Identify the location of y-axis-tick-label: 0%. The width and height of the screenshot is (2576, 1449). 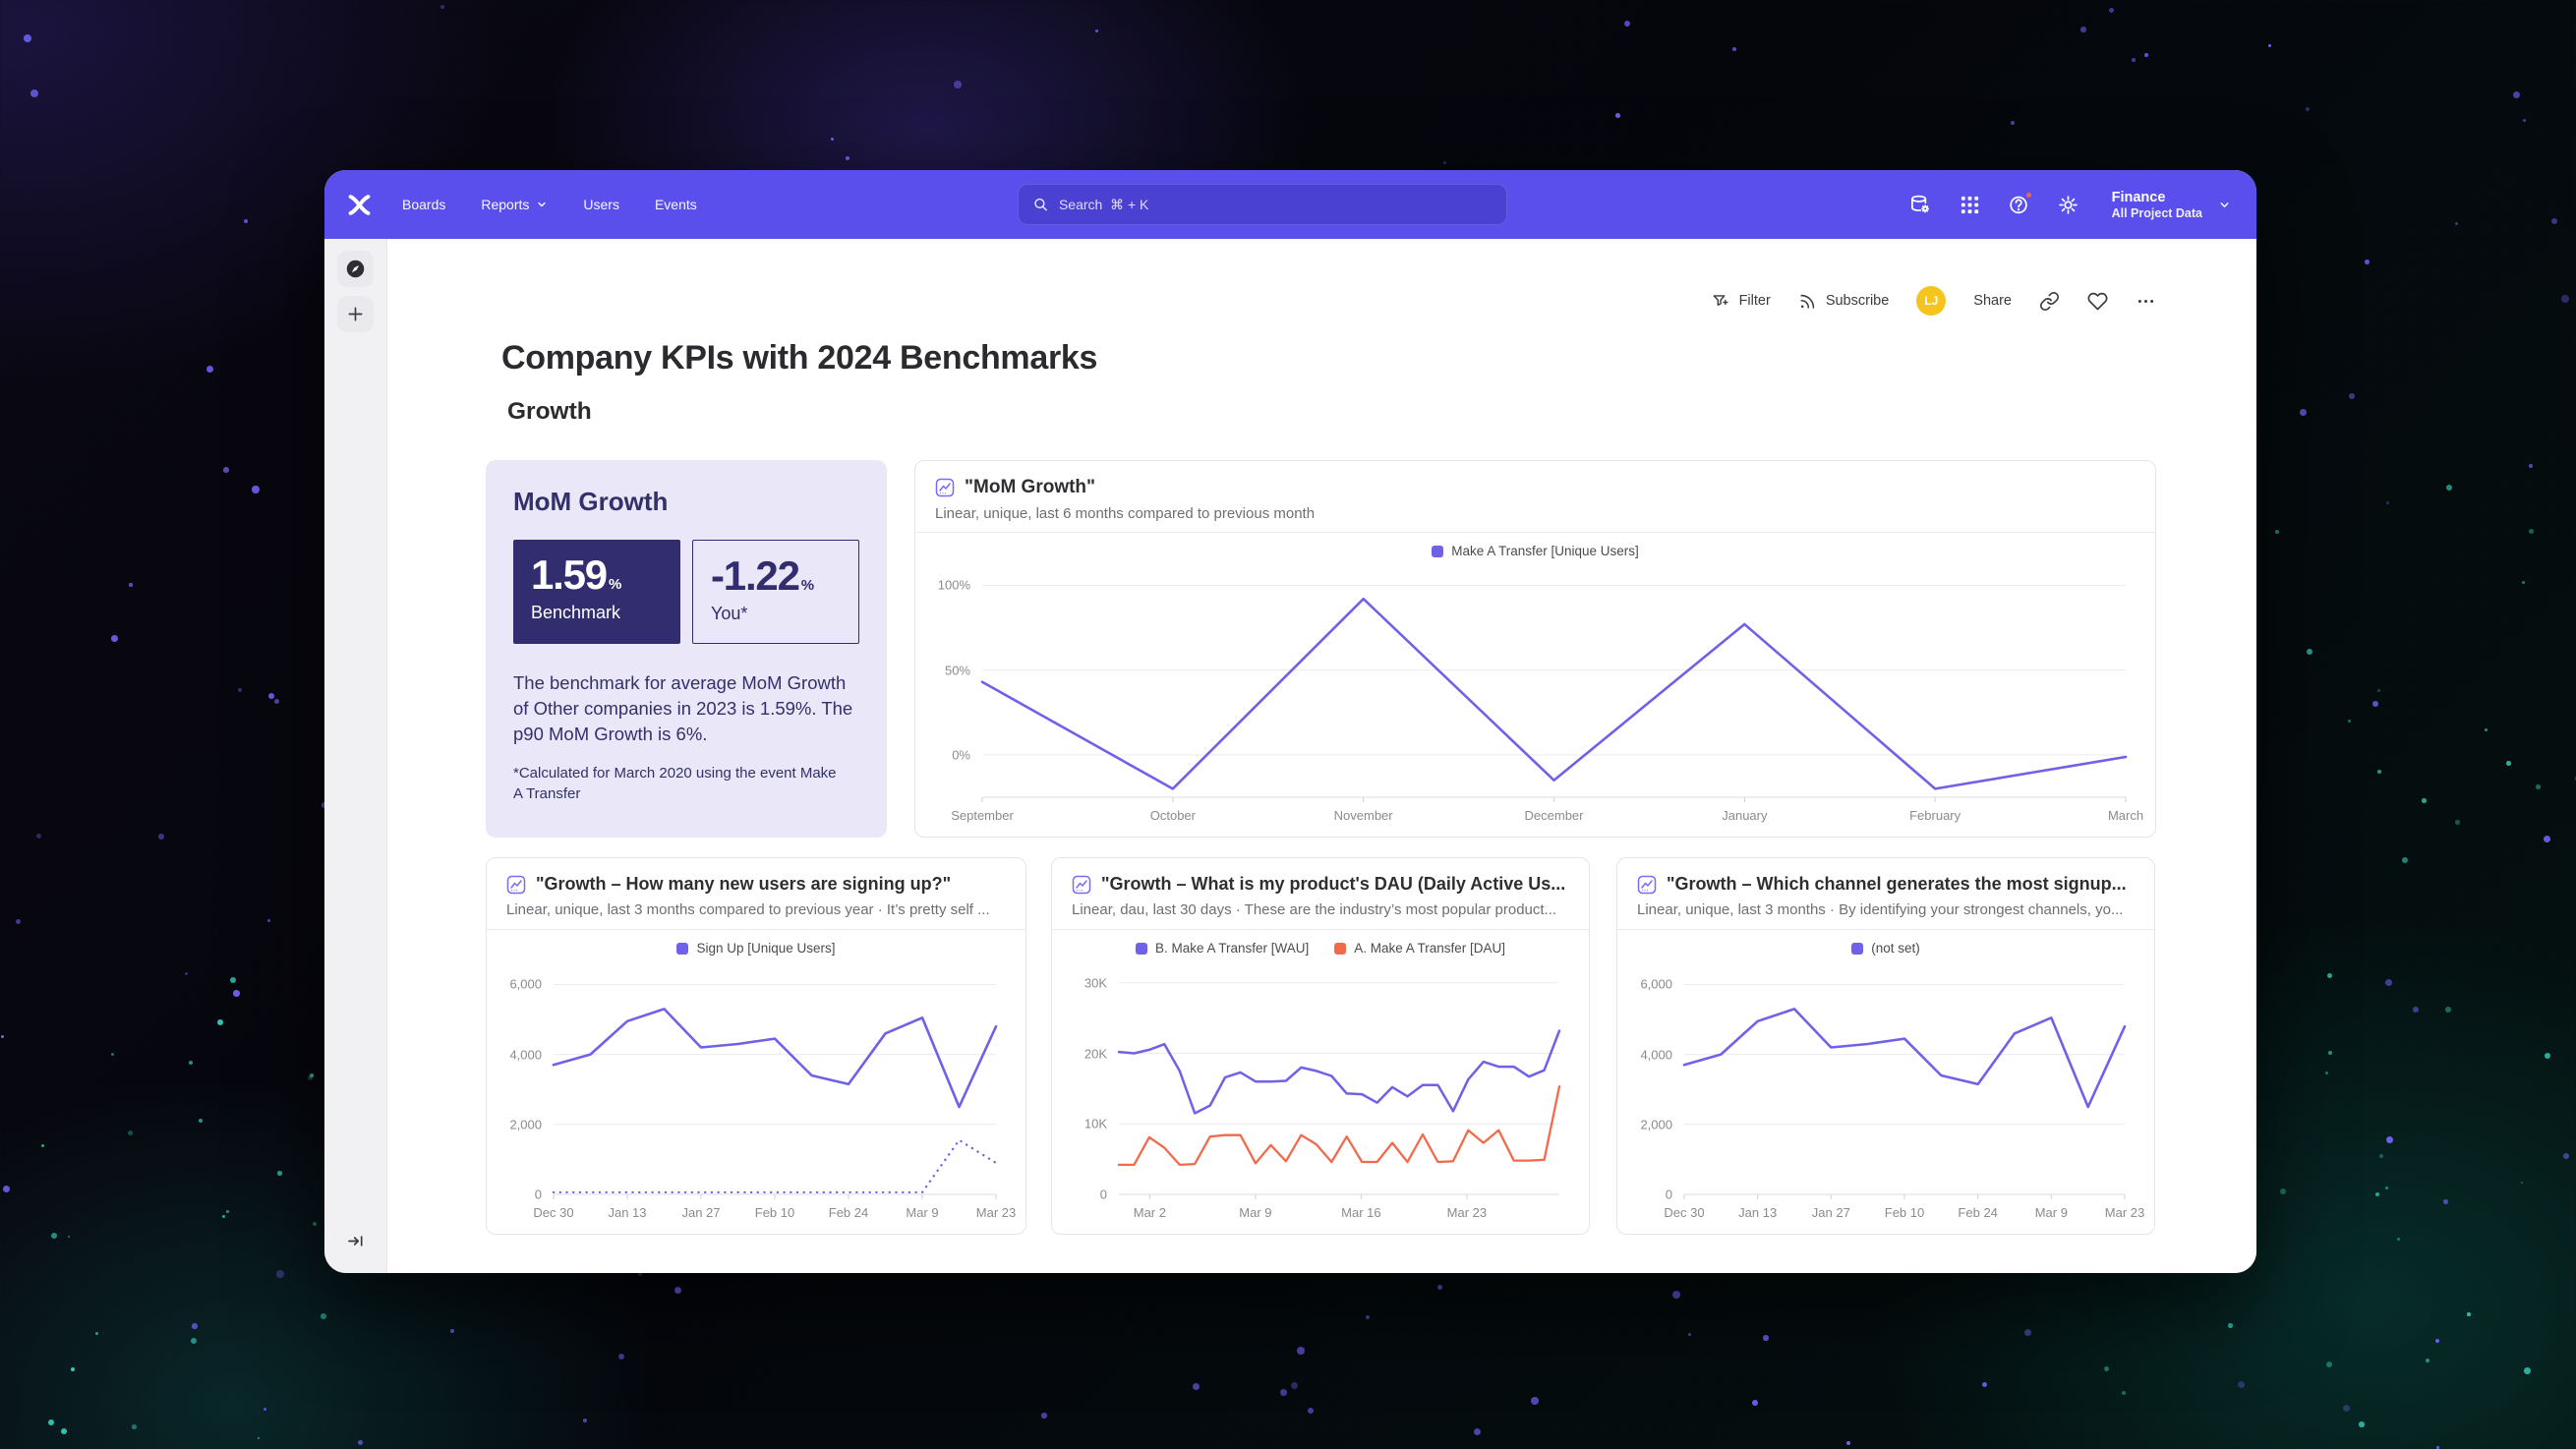
(961, 755).